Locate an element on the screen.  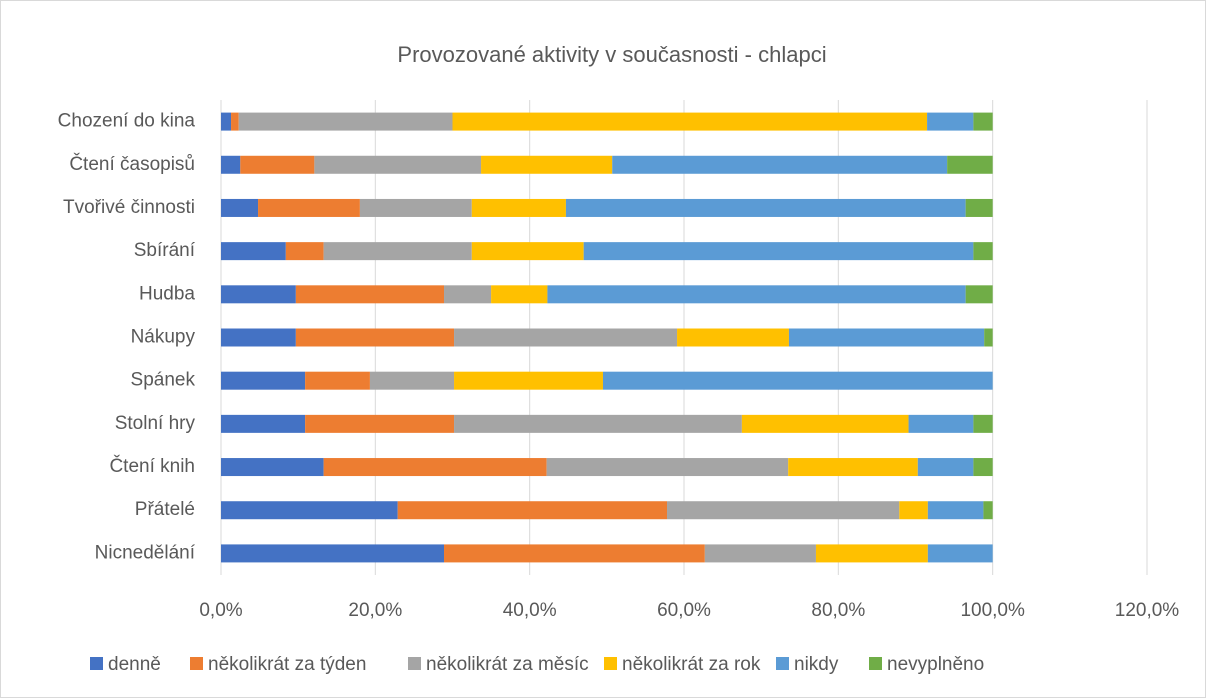
y-tick-label: Nákupy is located at coordinates (163, 337).